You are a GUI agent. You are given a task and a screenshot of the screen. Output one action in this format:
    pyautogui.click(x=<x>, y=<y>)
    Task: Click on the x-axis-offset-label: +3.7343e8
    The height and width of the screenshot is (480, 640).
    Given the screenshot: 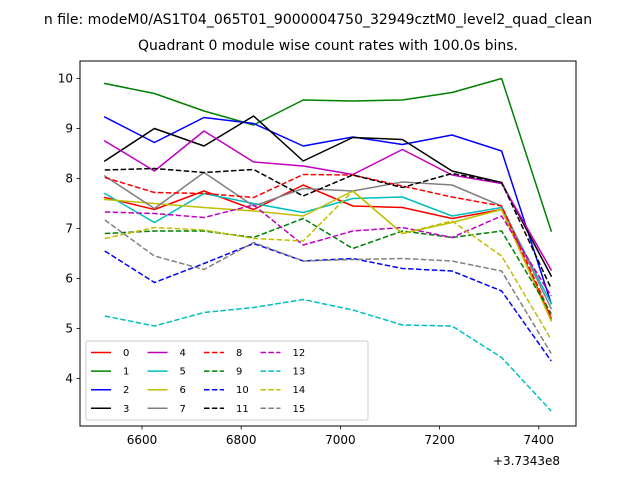 What is the action you would take?
    pyautogui.click(x=526, y=461)
    